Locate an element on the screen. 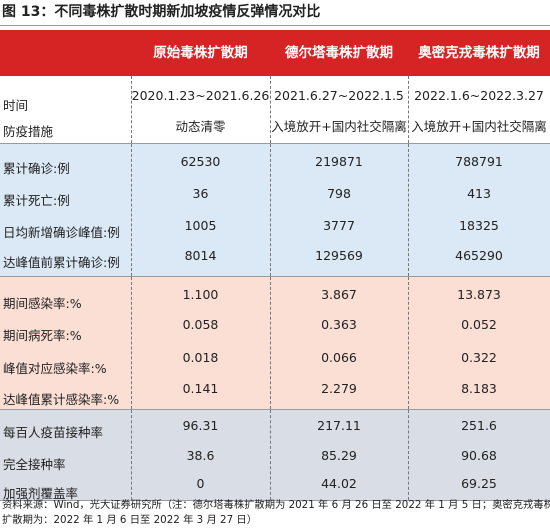 This screenshot has height=530, width=550. row-label: 加强剂覆盖率 is located at coordinates (41, 493).